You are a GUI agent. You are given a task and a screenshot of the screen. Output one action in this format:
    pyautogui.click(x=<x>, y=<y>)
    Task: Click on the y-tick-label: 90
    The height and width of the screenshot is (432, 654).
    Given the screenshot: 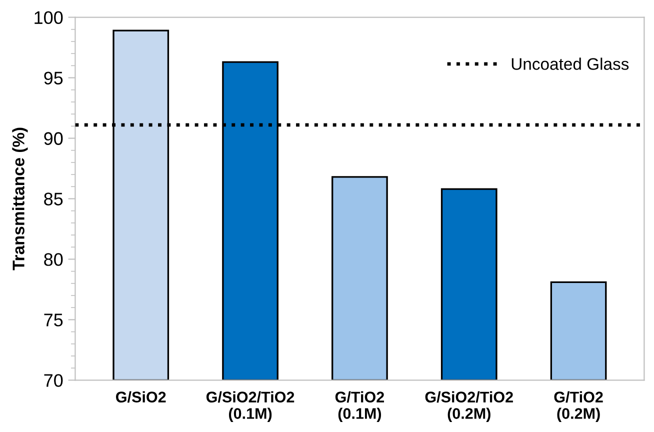 What is the action you would take?
    pyautogui.click(x=53, y=138)
    